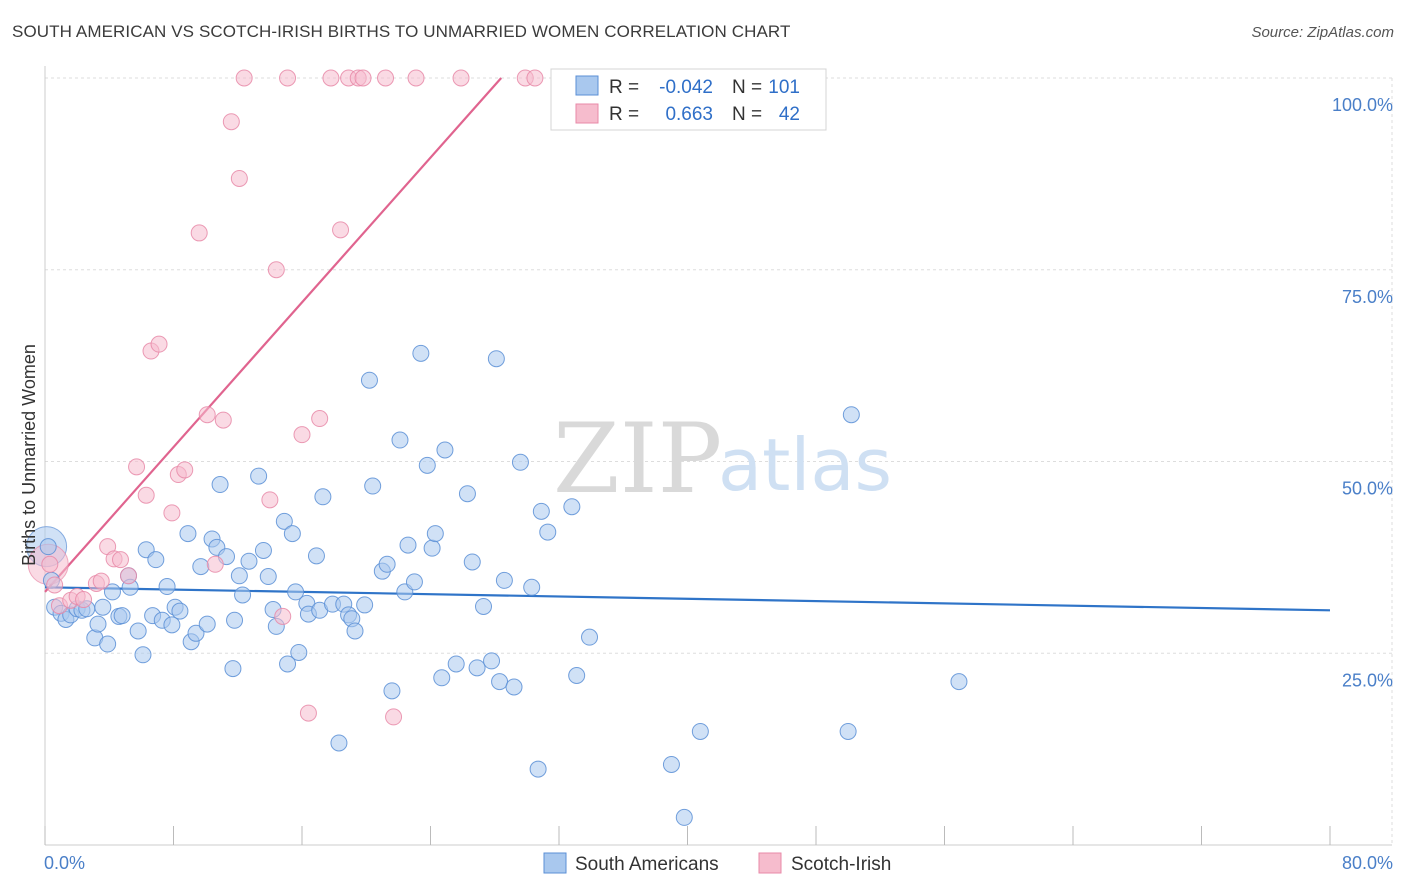  What do you see at coordinates (1362, 105) in the screenshot?
I see `y-tick-label-100: 100.0%` at bounding box center [1362, 105].